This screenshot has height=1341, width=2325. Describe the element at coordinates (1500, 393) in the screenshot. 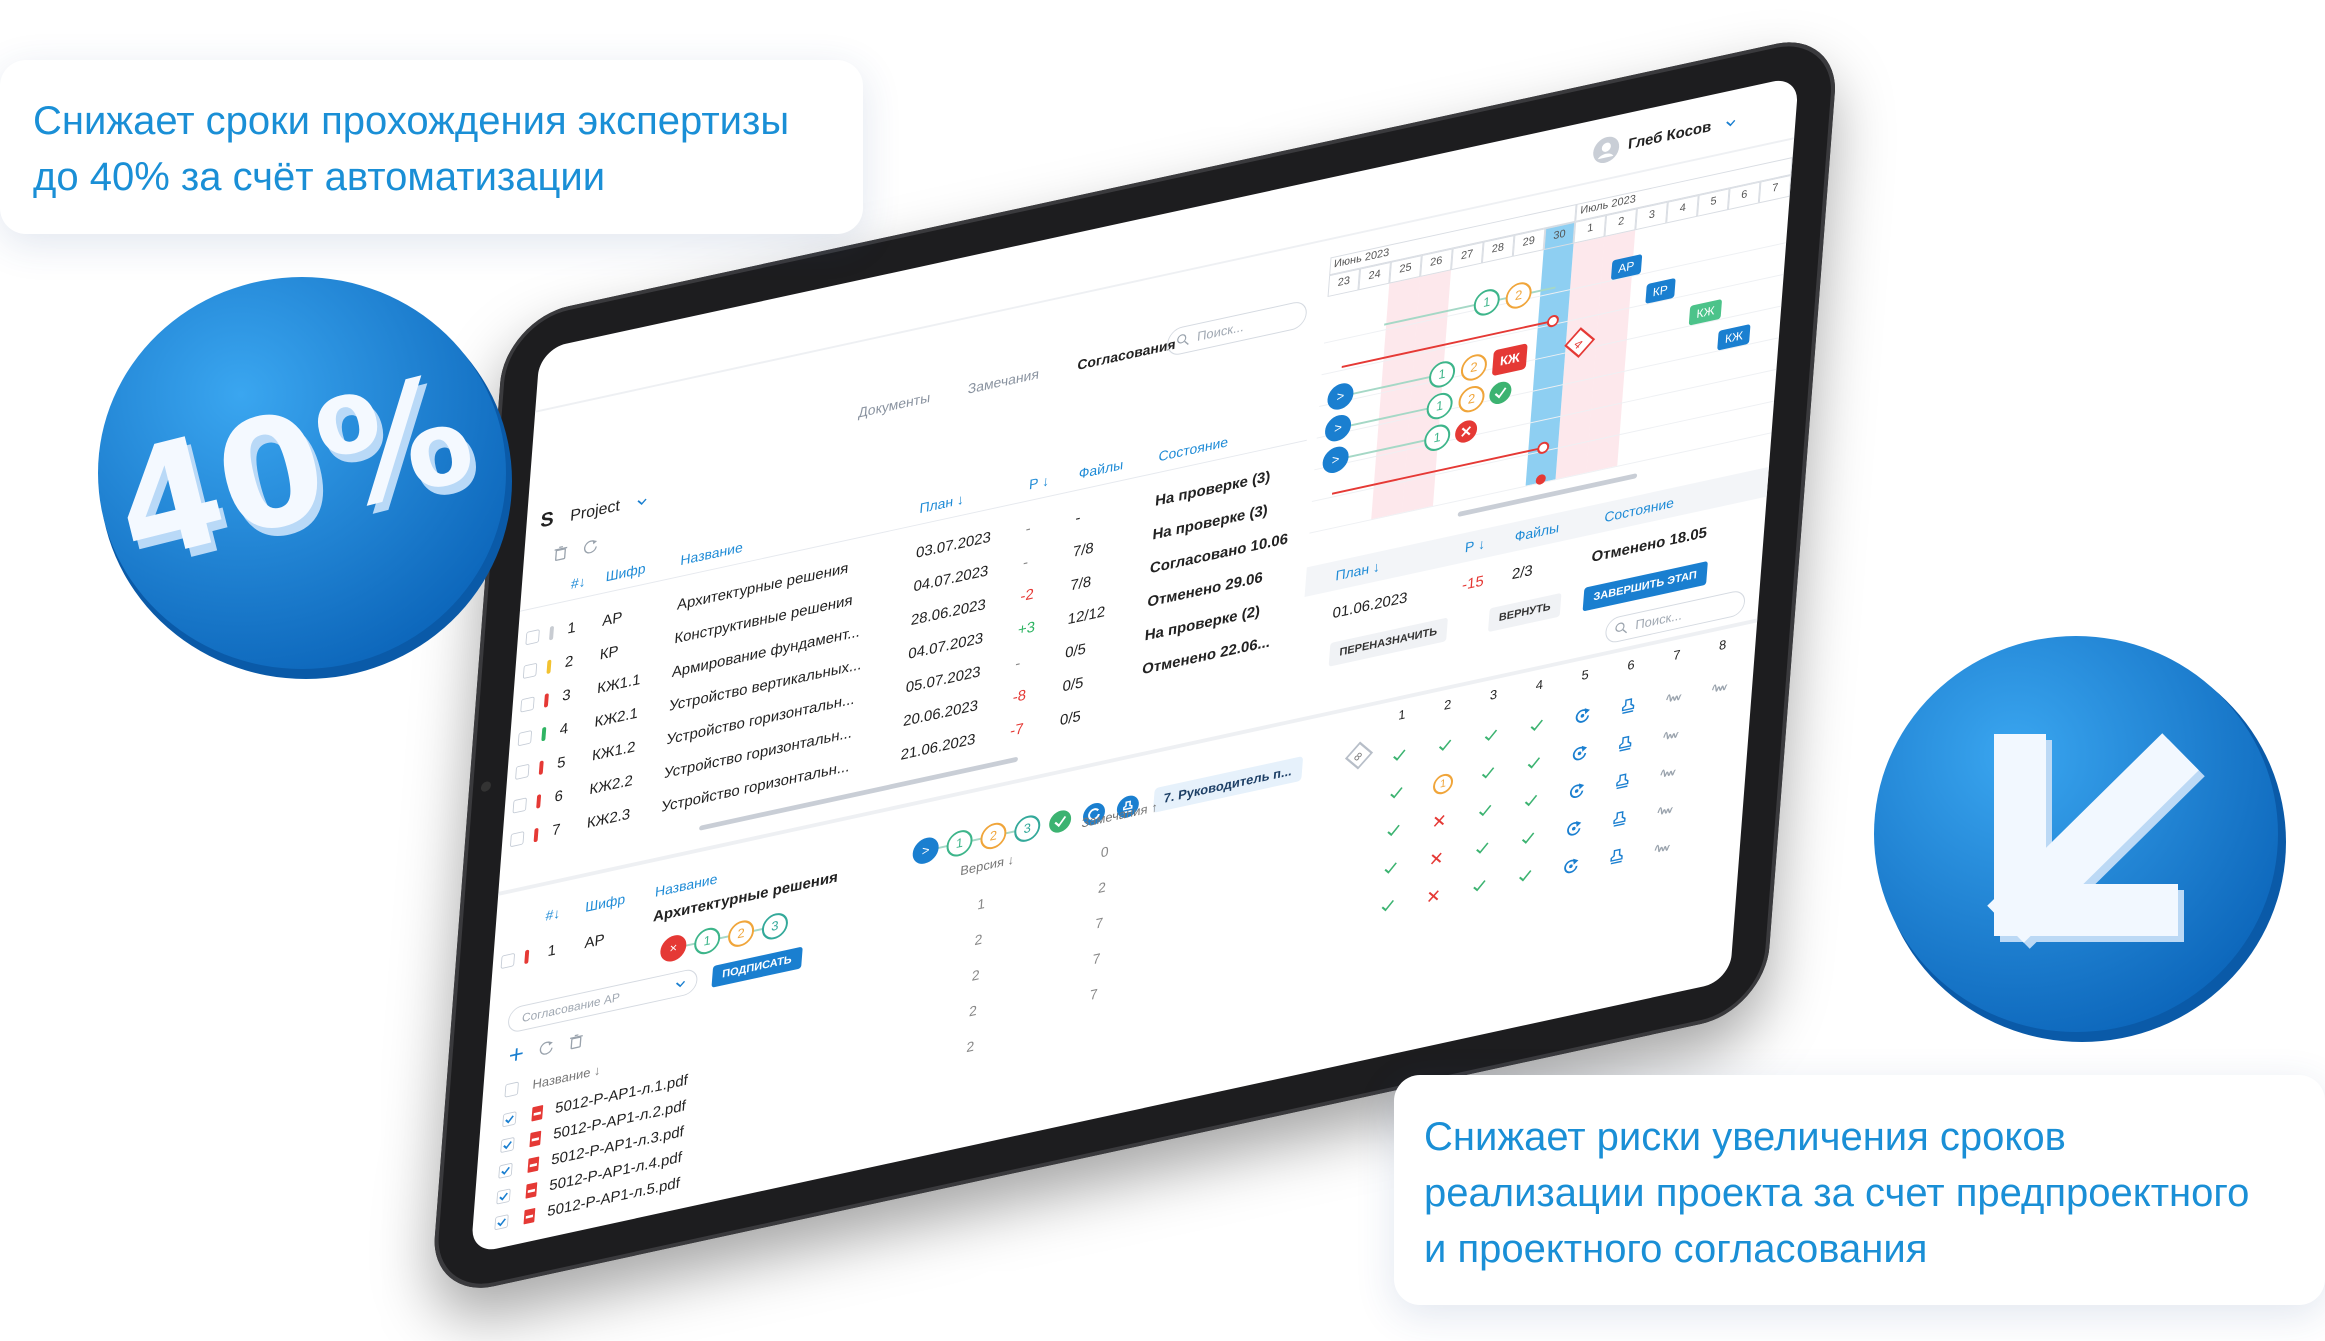

I see `okc-shape` at that location.